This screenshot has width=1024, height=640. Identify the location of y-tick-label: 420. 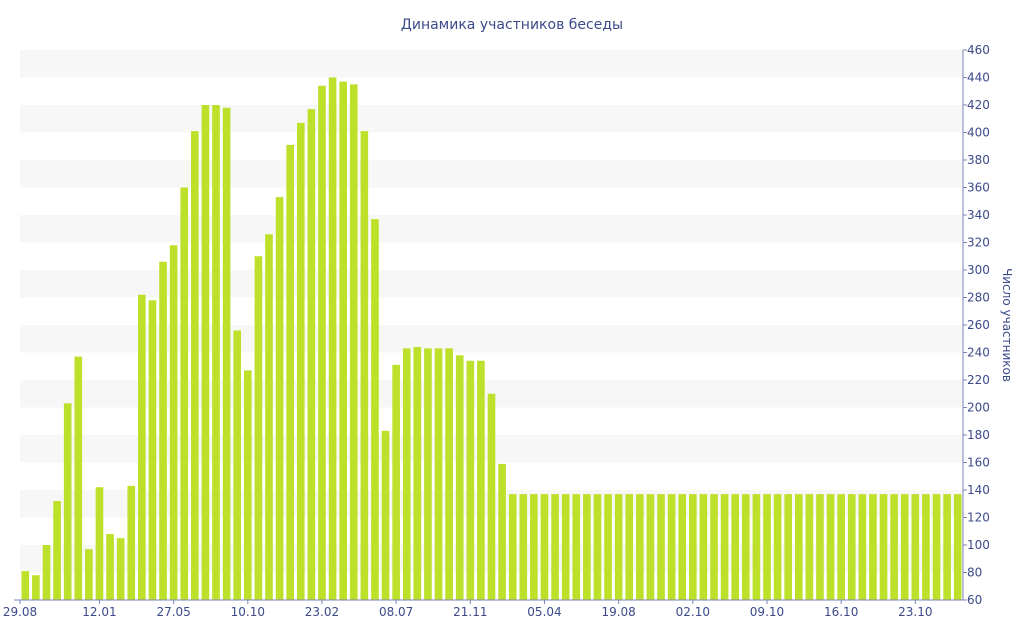
(978, 105).